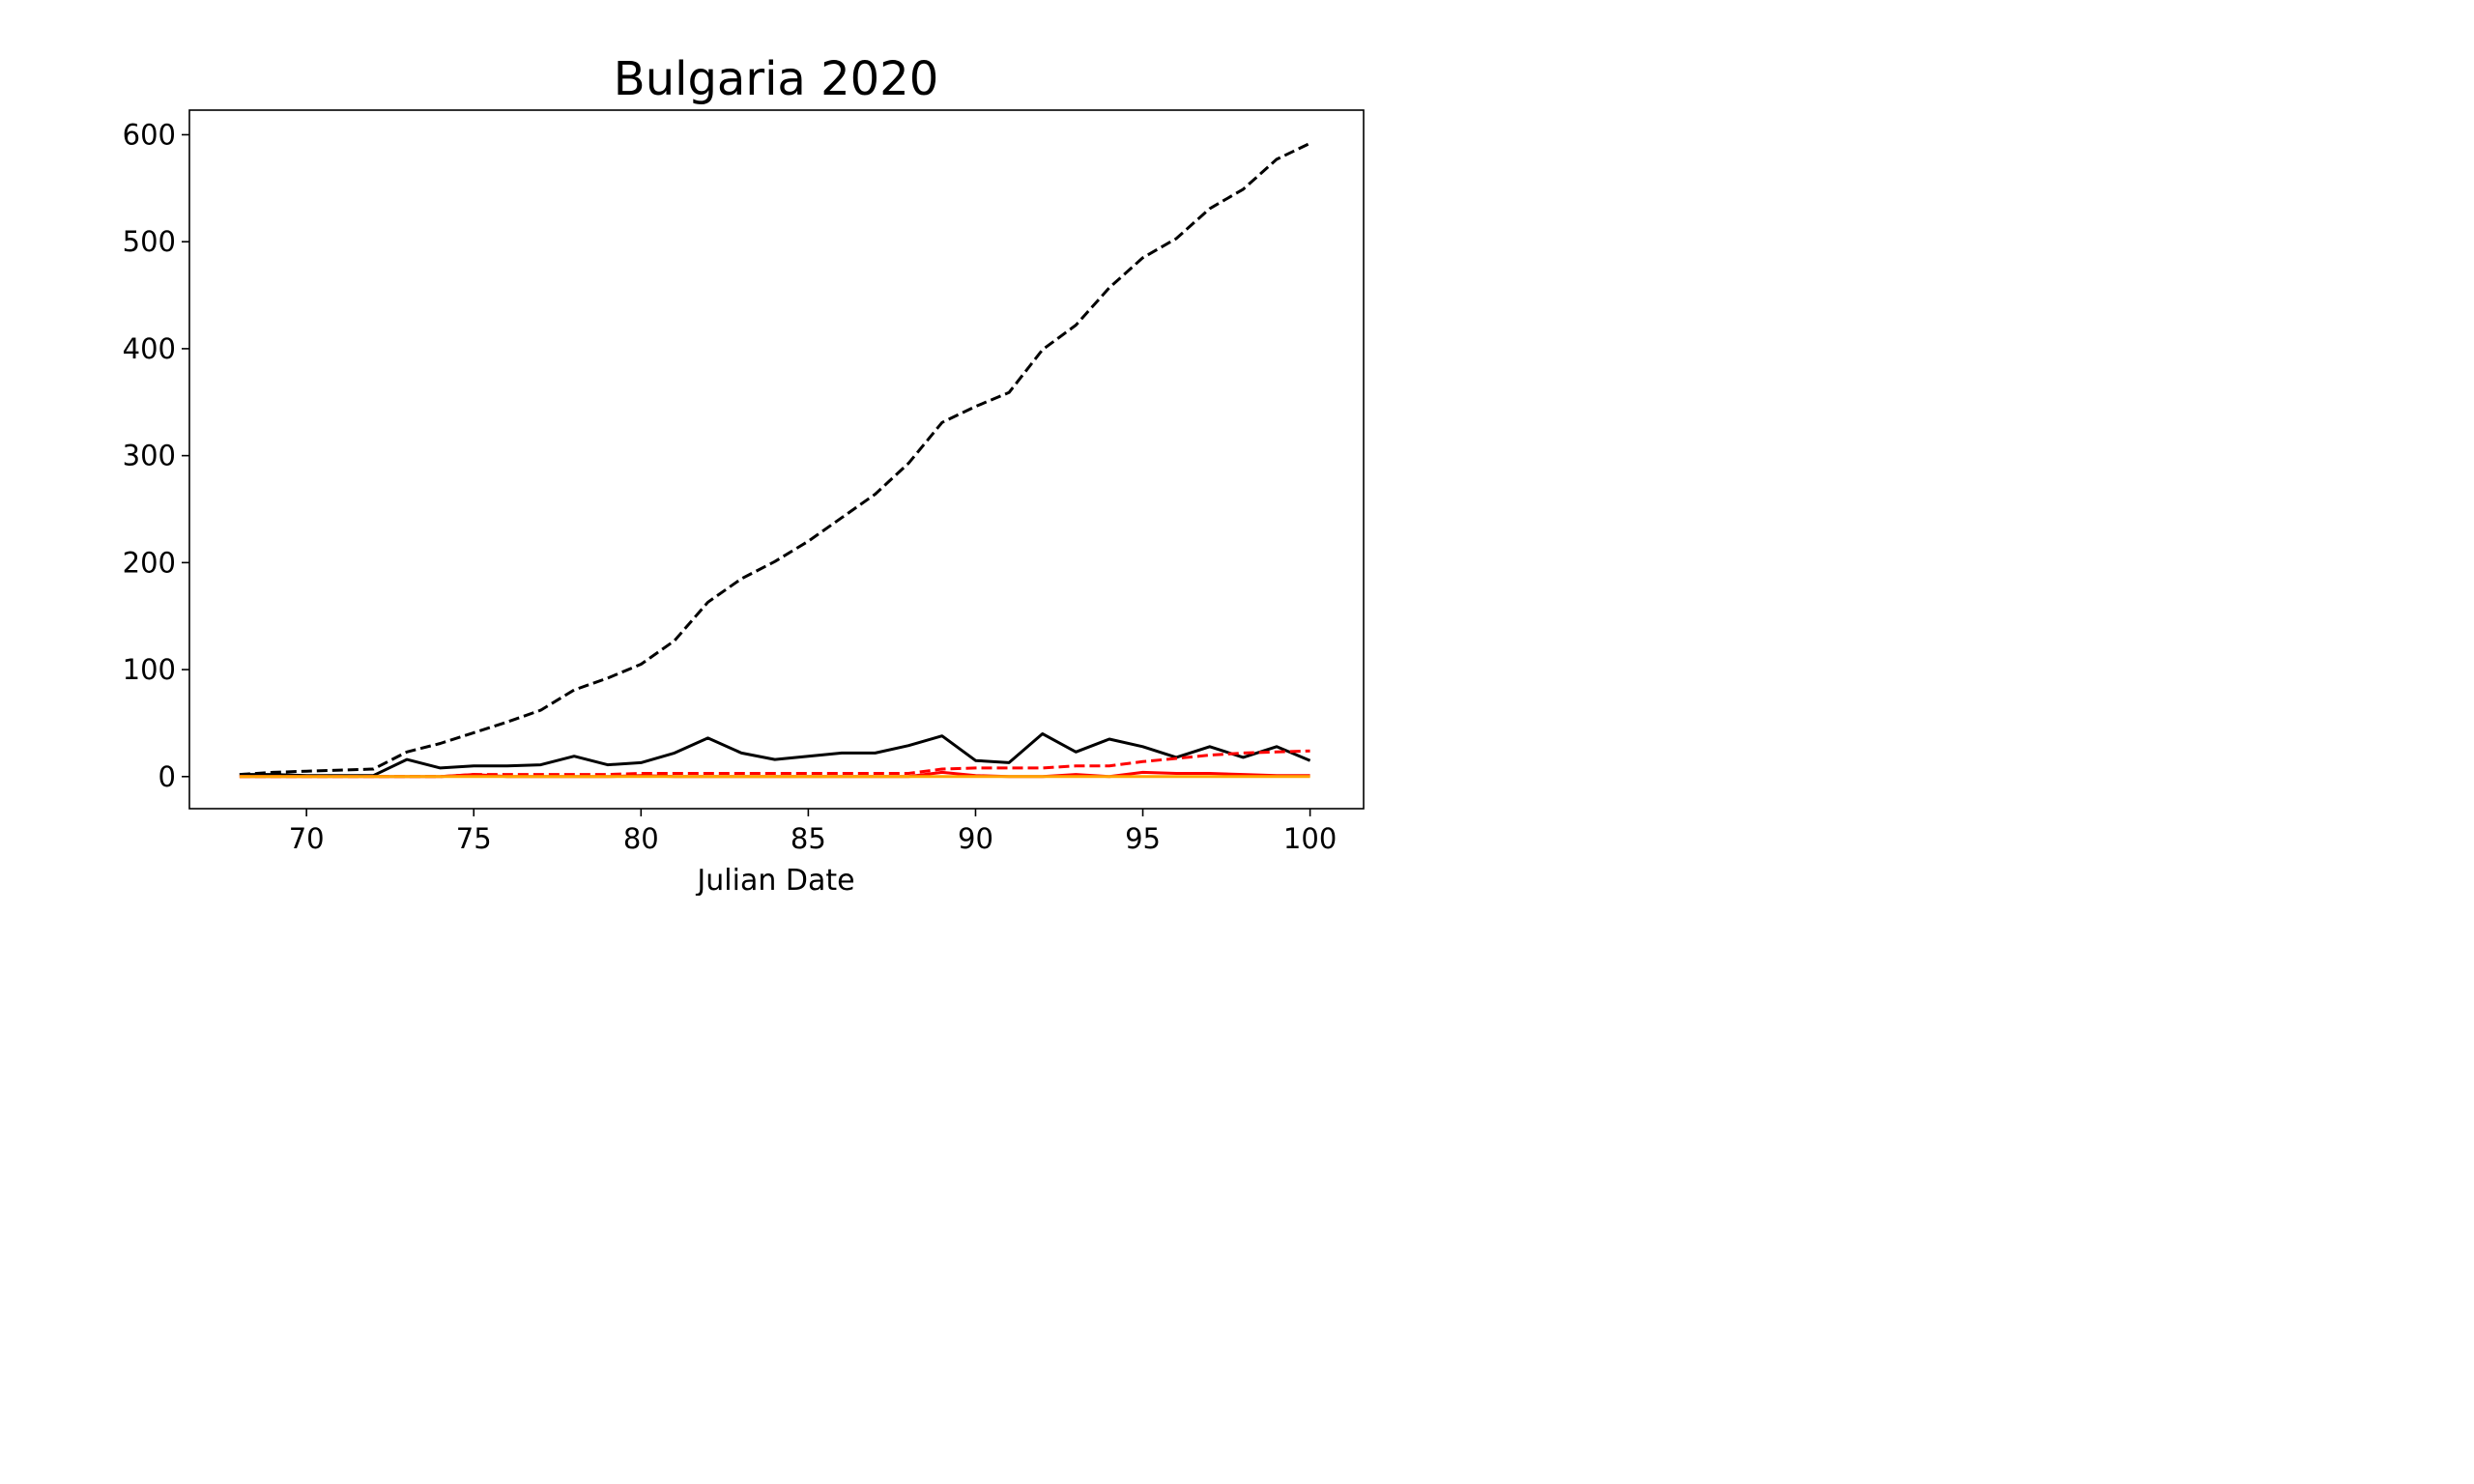 Image resolution: width=2474 pixels, height=1484 pixels. What do you see at coordinates (149, 348) in the screenshot?
I see `y-tick-label: 400` at bounding box center [149, 348].